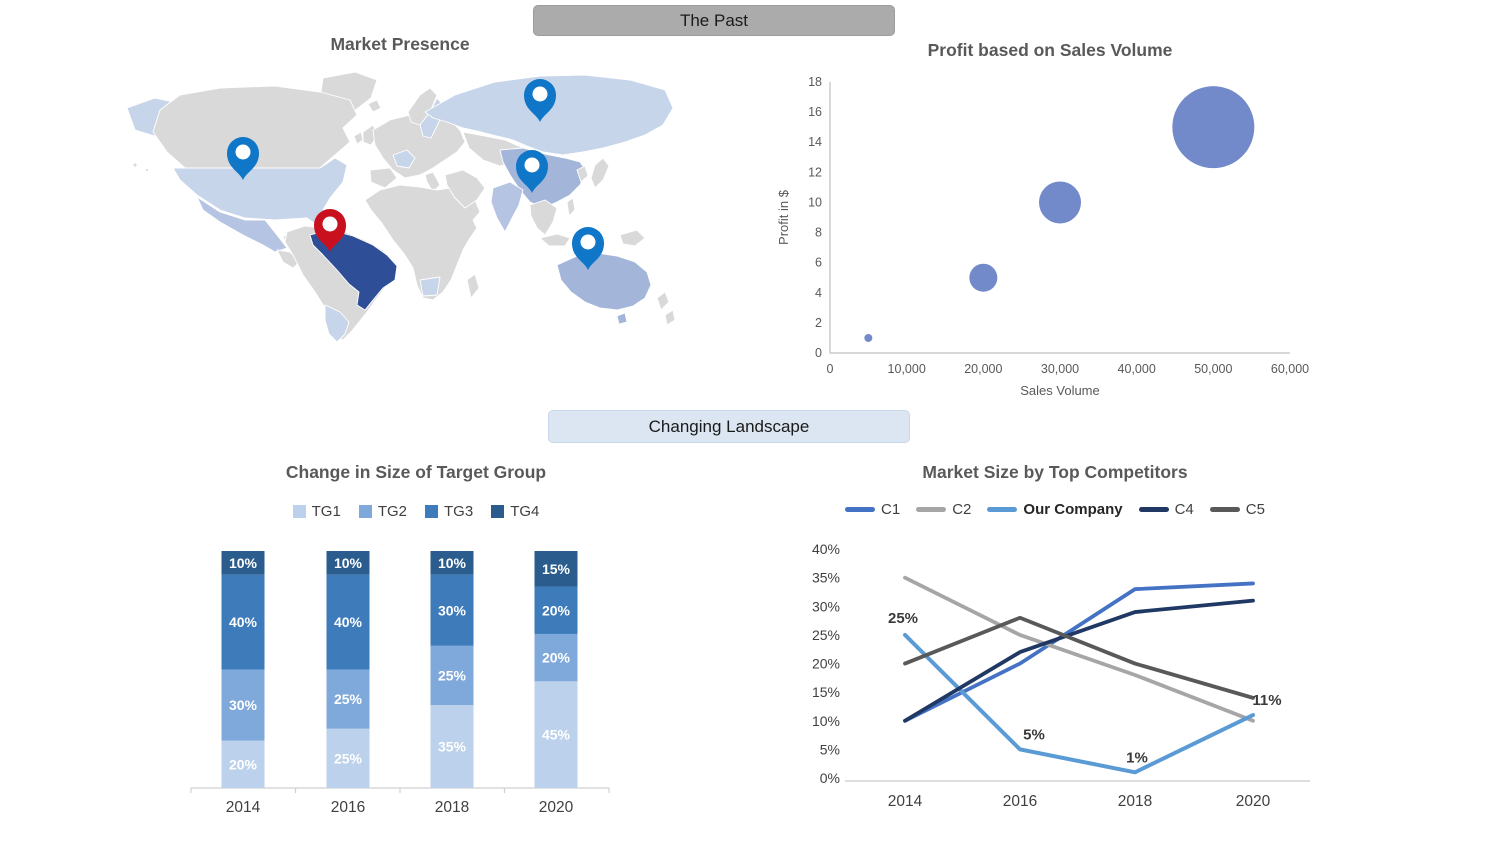 Image resolution: width=1500 pixels, height=843 pixels. I want to click on x-category-label: 2014, so click(905, 801).